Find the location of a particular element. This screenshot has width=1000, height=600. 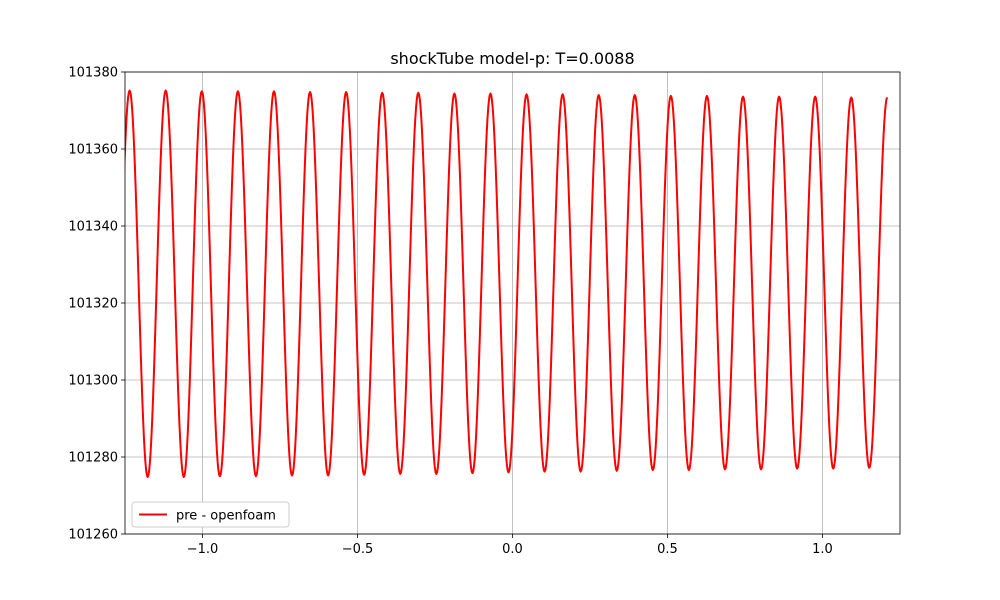

x-tick-label: 1.0 is located at coordinates (822, 549).